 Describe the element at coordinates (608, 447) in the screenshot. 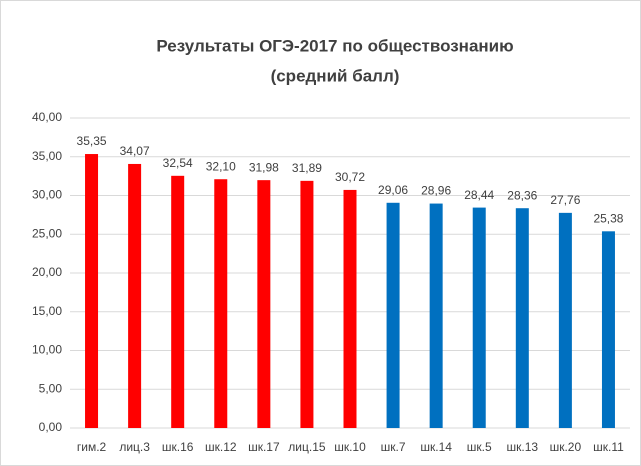

I see `x-tick-label: шк.11` at that location.